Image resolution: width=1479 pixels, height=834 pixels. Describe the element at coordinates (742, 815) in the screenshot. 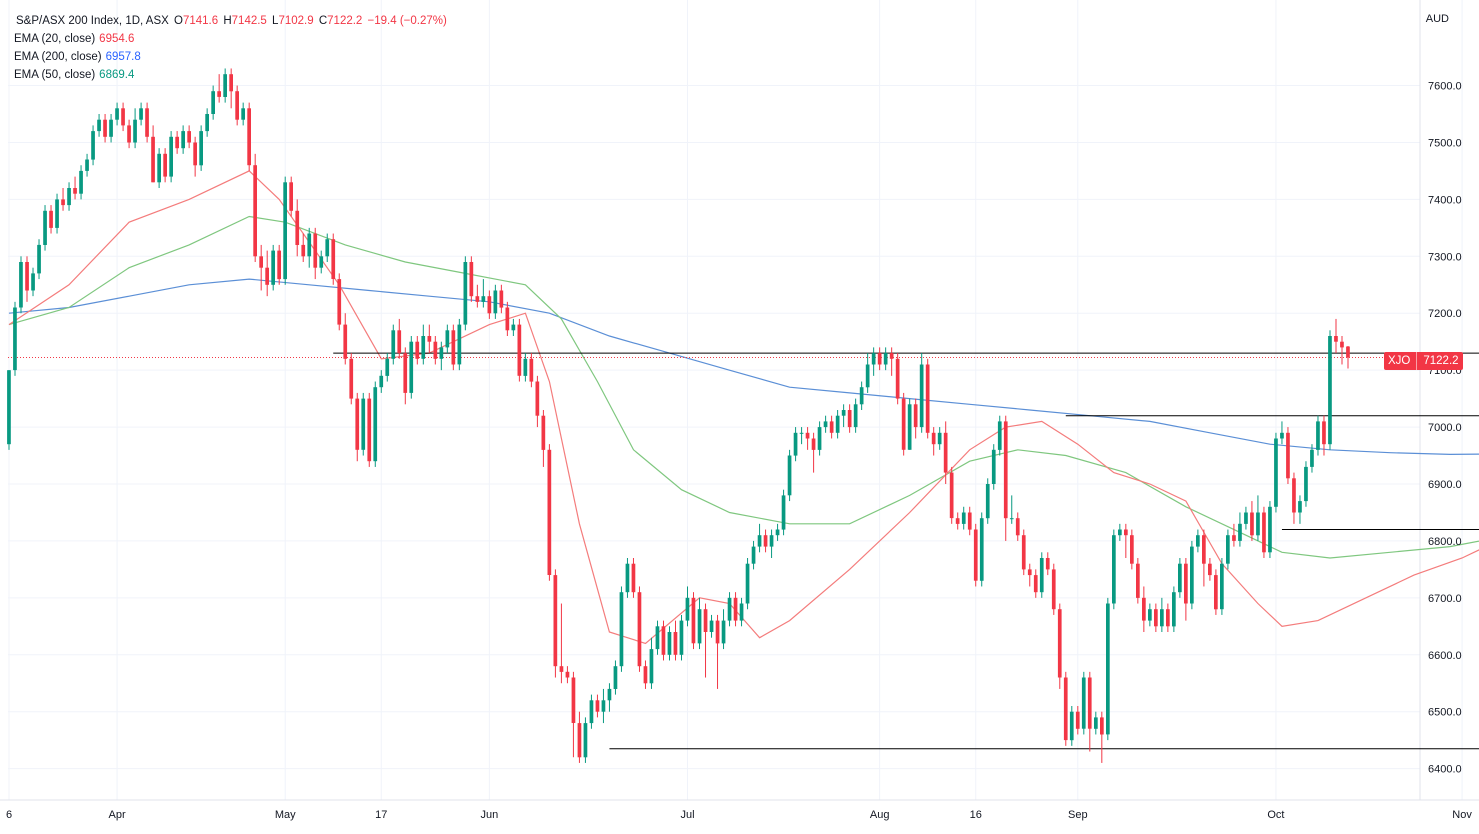

I see `time-axis: 6AprMay17JunJulAug16SepOctNov16` at that location.